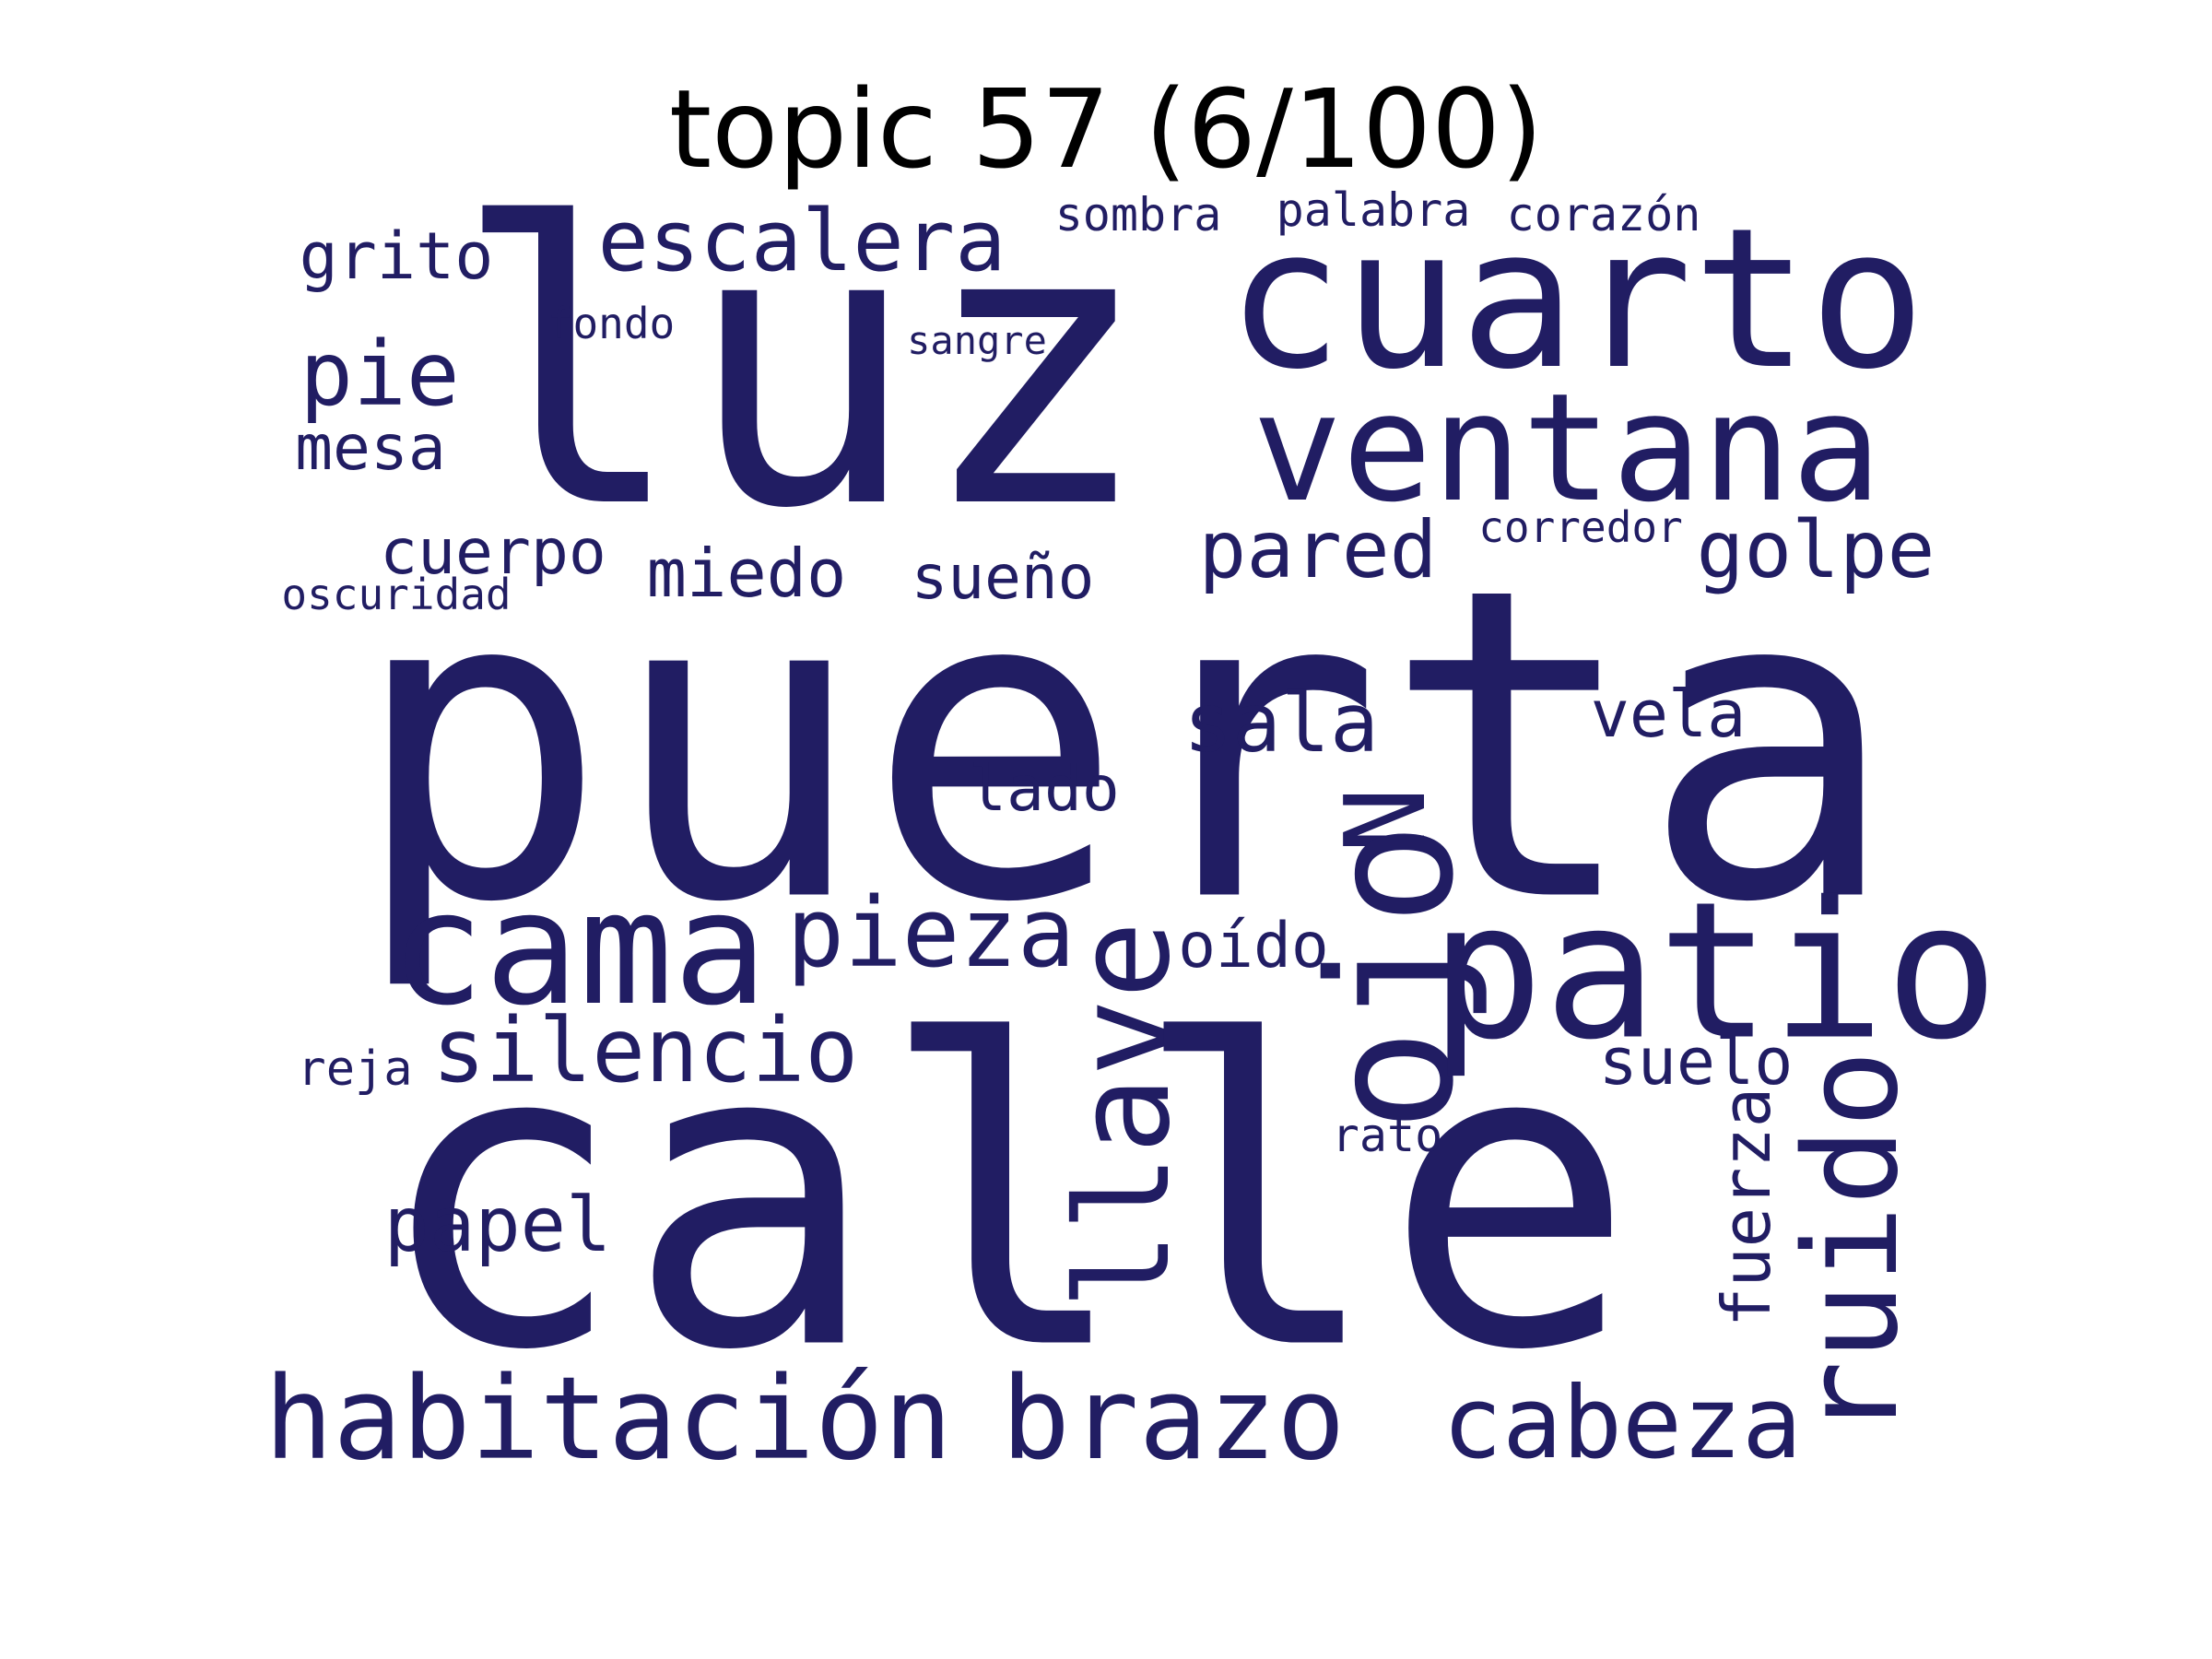  I want to click on cloud-word: pared, so click(1318, 550).